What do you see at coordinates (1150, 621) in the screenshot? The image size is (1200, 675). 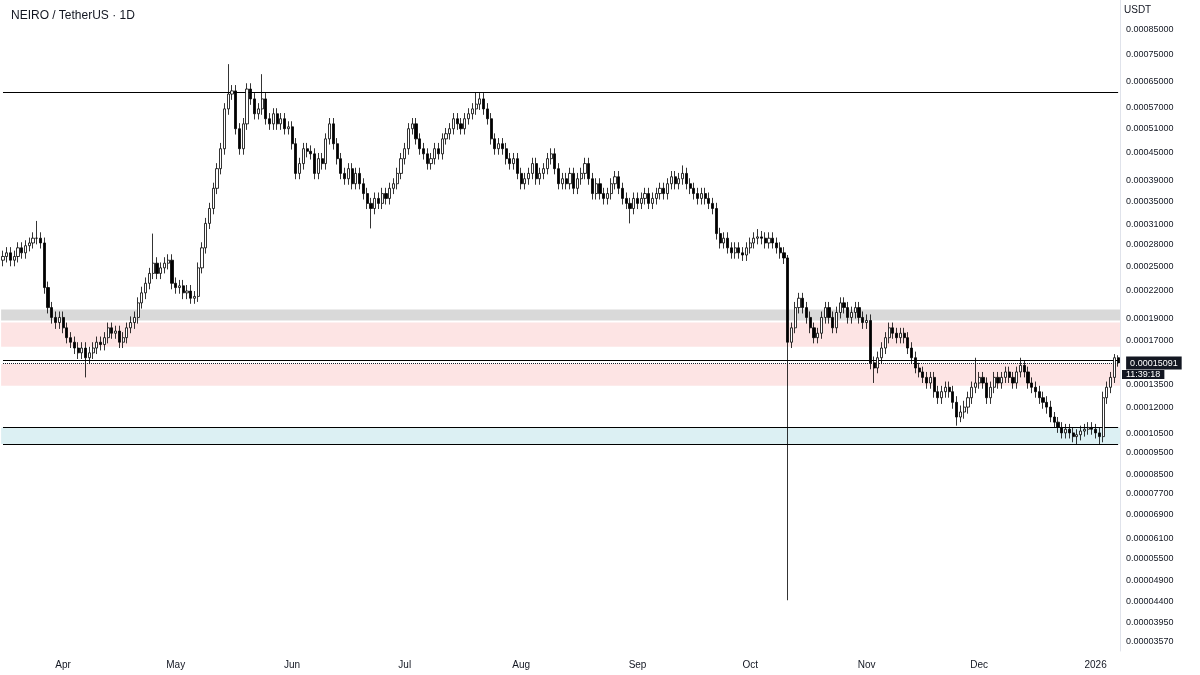 I see `y-tick-label: 0.00003950` at bounding box center [1150, 621].